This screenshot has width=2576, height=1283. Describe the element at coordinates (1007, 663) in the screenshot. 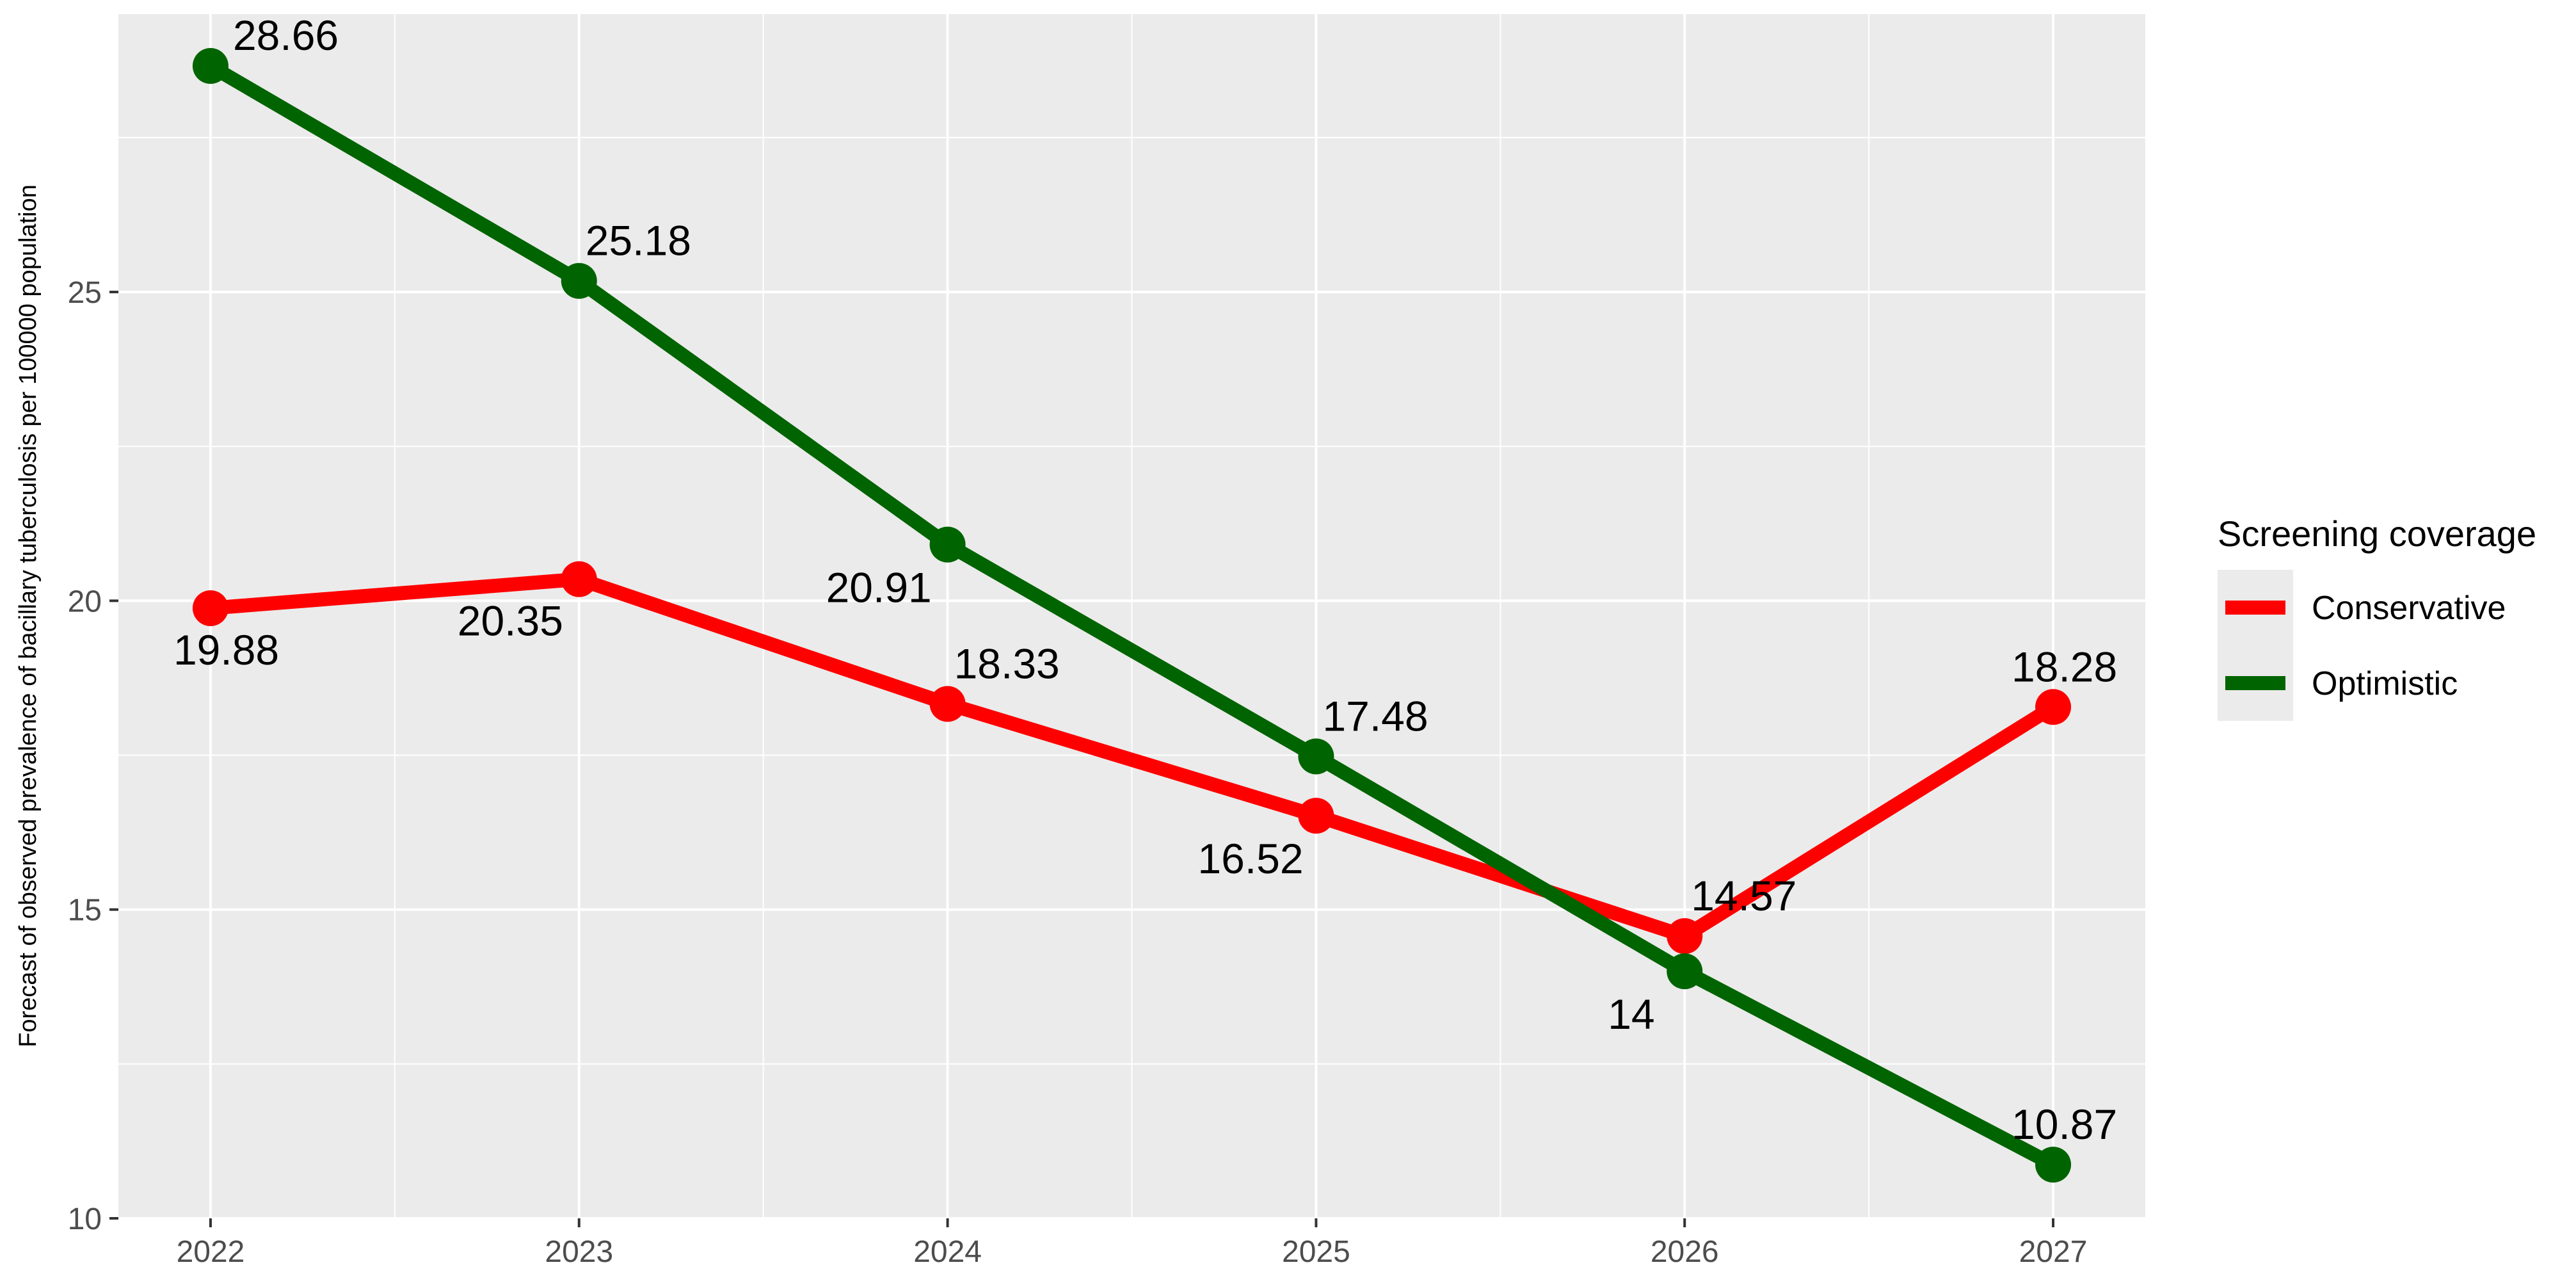

I see `data-label-conservative: 18.33` at that location.